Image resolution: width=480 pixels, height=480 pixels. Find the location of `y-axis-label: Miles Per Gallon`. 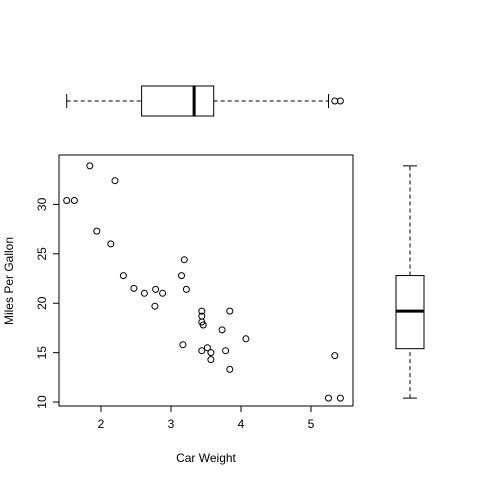

y-axis-label: Miles Per Gallon is located at coordinates (9, 281).